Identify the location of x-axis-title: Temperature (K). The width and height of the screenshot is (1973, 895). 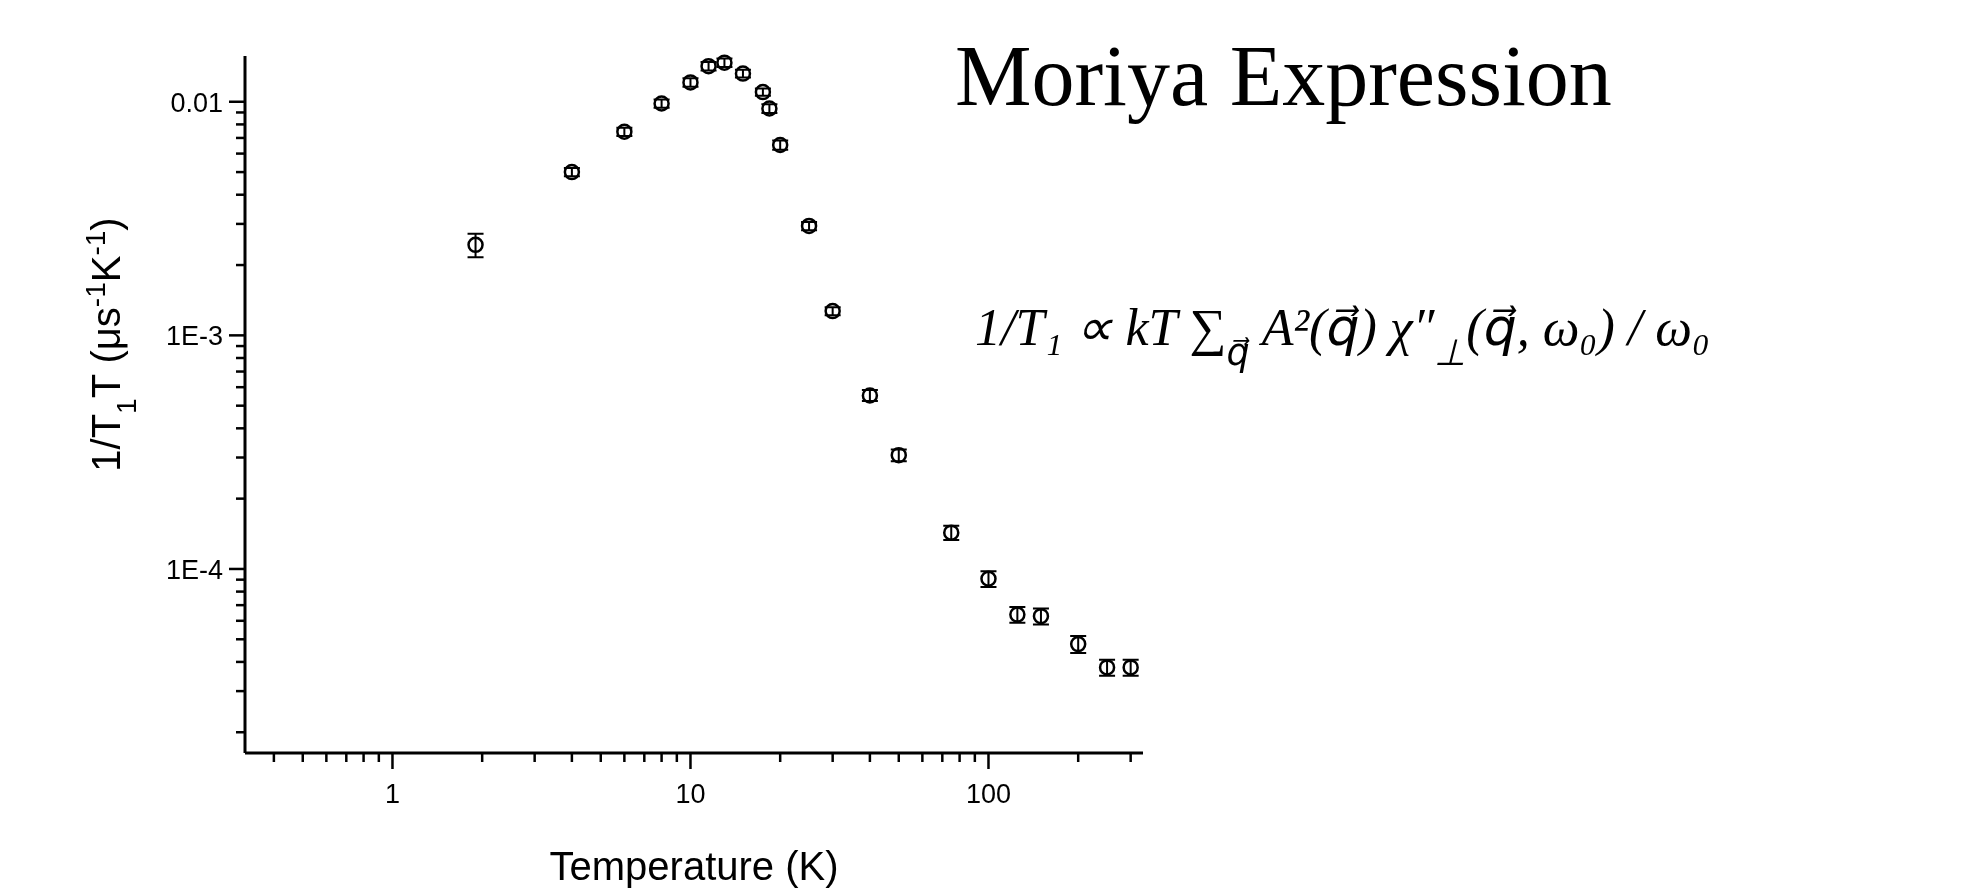
(694, 866).